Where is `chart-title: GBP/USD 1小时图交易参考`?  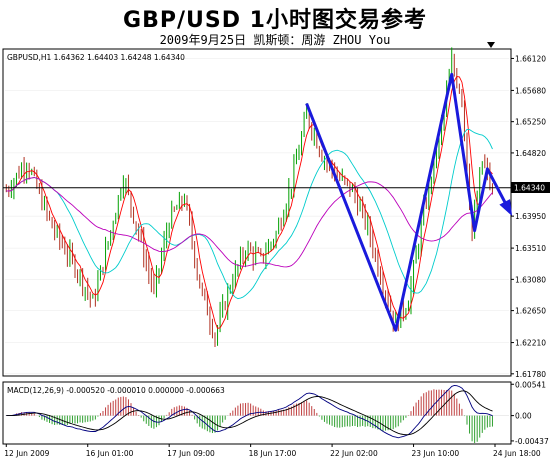
chart-title: GBP/USD 1小时图交易参考 is located at coordinates (275, 20).